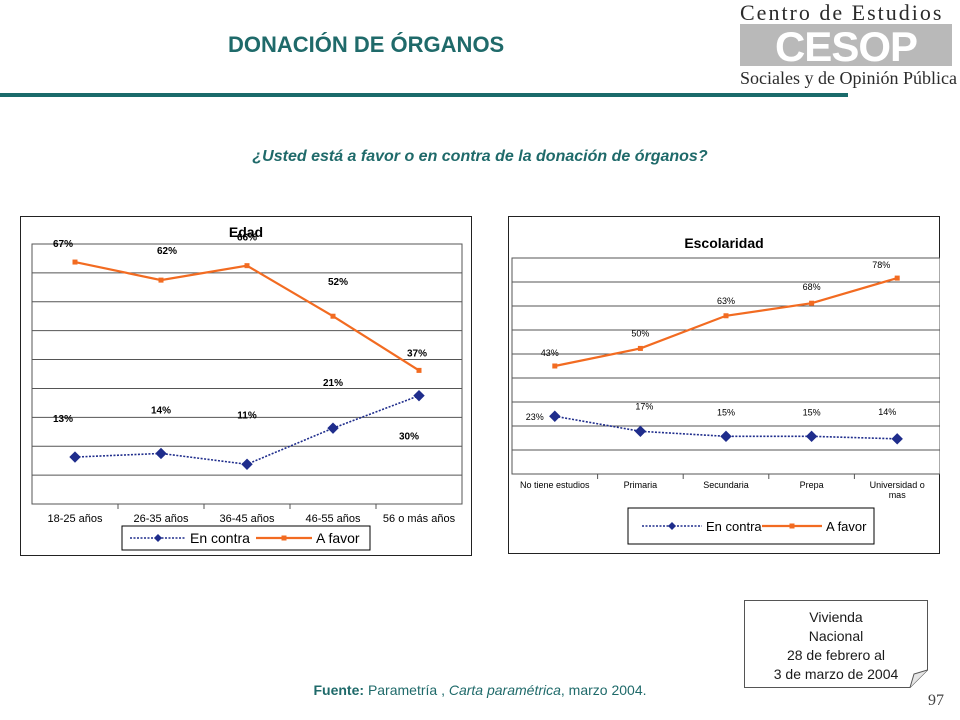 This screenshot has height=720, width=960. I want to click on source-publication: Carta paramétrica, so click(504, 690).